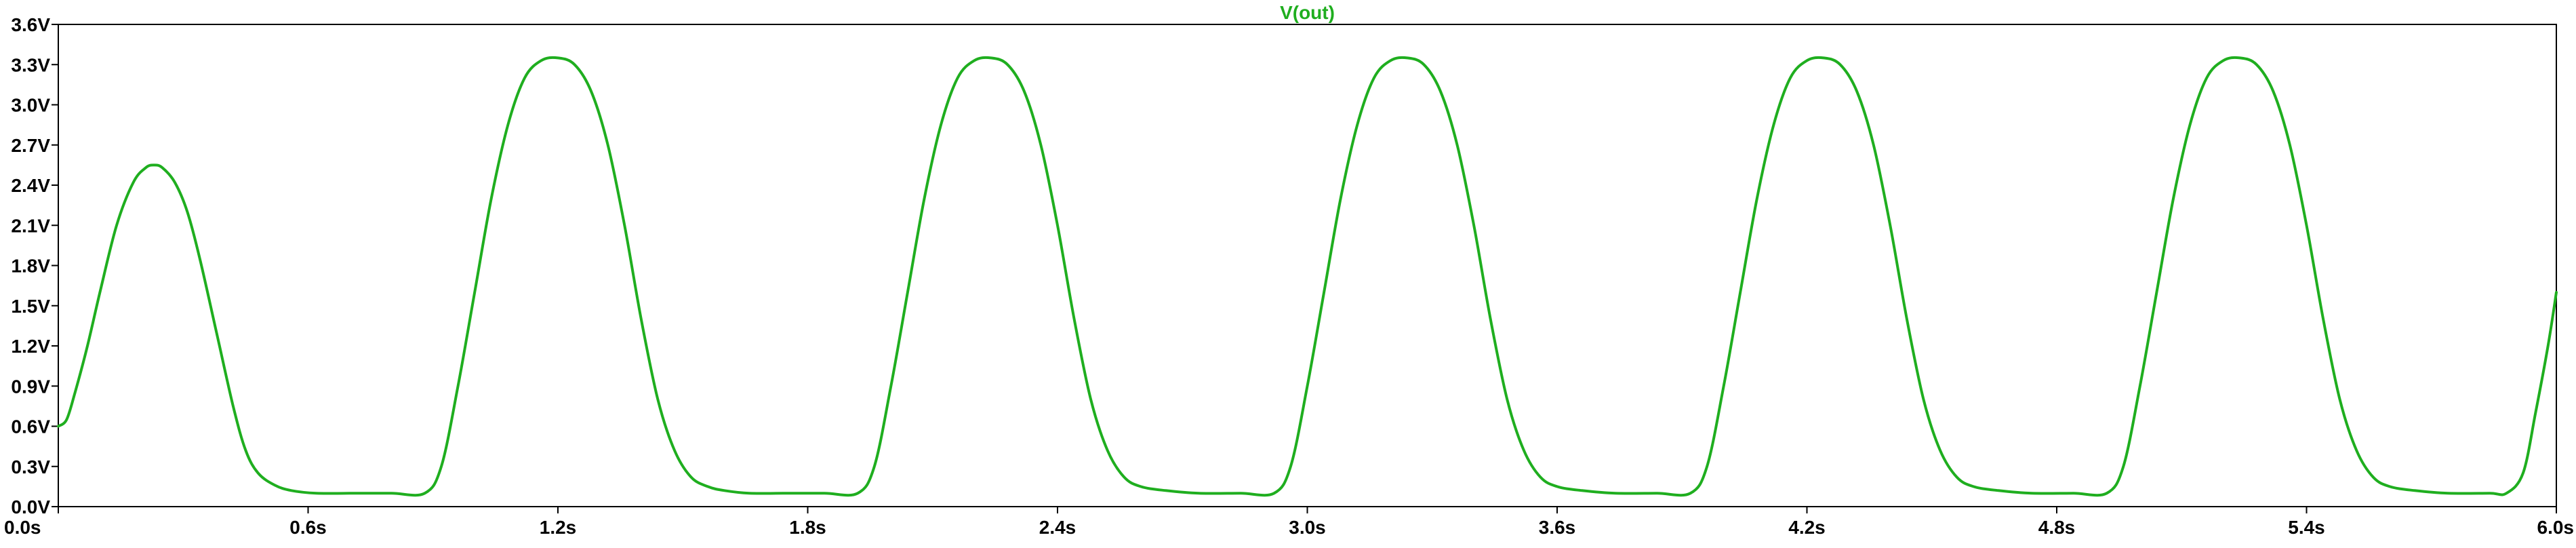 Image resolution: width=2576 pixels, height=548 pixels. Describe the element at coordinates (22, 527) in the screenshot. I see `x-tick-label: 0.0s` at that location.